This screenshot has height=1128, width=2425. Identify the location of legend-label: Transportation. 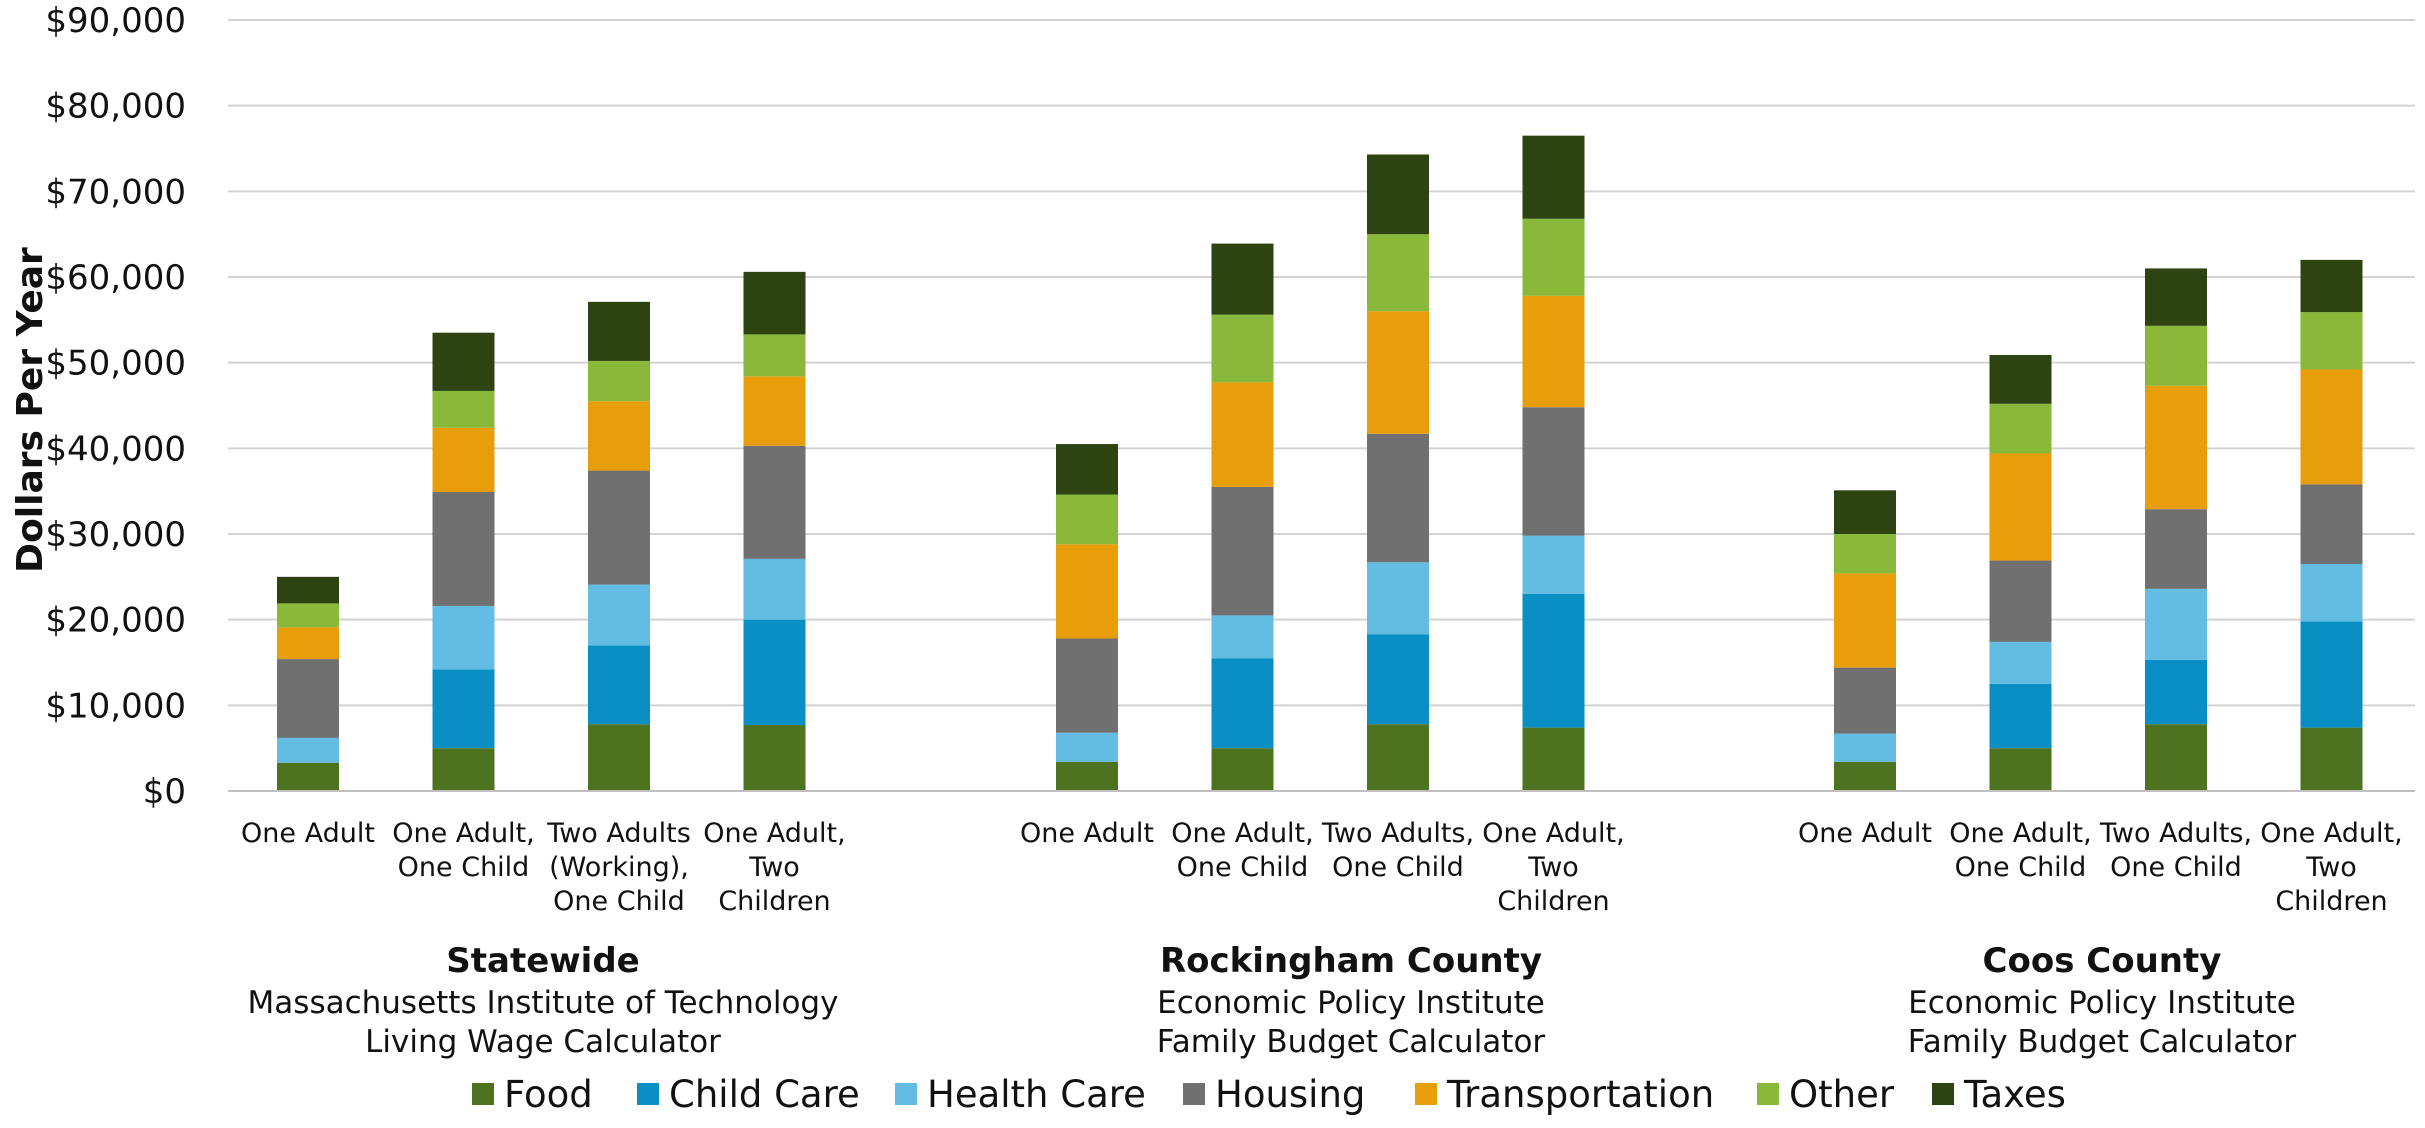
(1580, 1094).